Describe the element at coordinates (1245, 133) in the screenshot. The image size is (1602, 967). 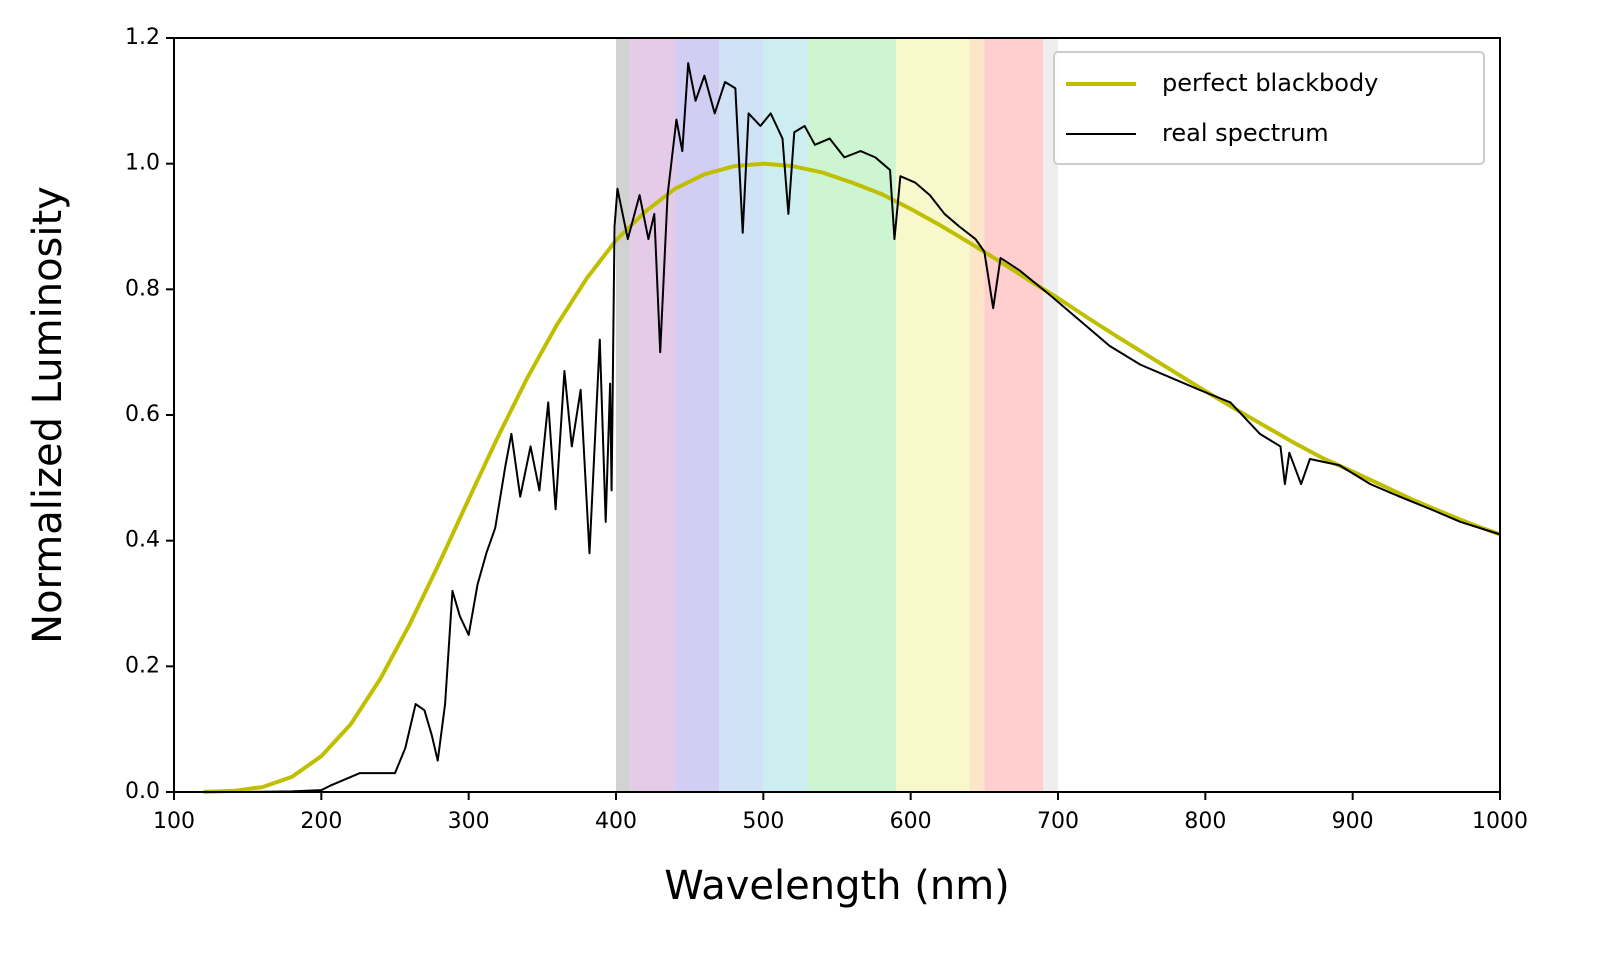
I see `legend-label: real spectrum` at that location.